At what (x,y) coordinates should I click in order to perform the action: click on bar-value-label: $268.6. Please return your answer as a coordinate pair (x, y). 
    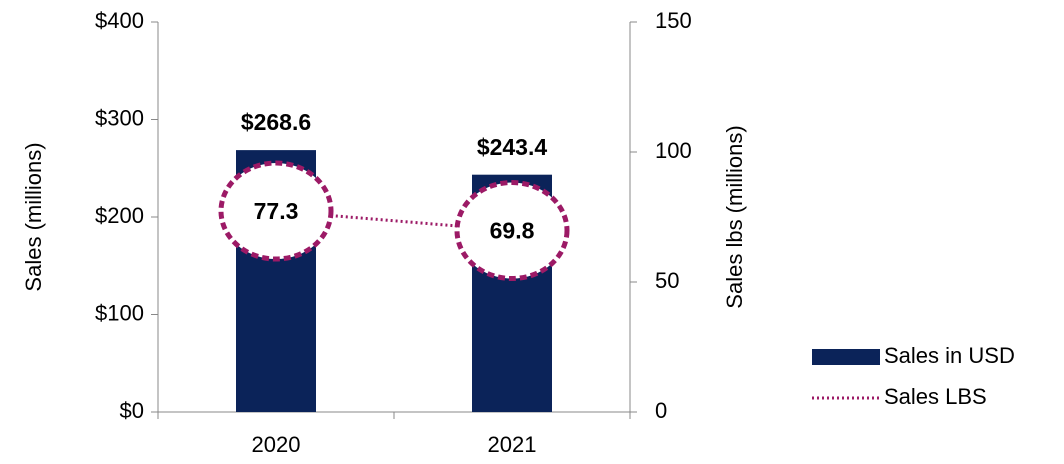
    Looking at the image, I should click on (276, 122).